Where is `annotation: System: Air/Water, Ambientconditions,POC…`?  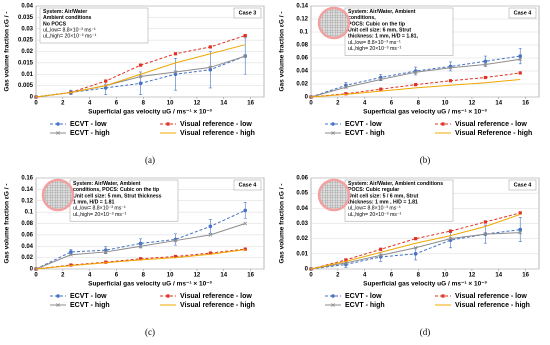 annotation: System: Air/Water, Ambientconditions,POC… is located at coordinates (399, 31).